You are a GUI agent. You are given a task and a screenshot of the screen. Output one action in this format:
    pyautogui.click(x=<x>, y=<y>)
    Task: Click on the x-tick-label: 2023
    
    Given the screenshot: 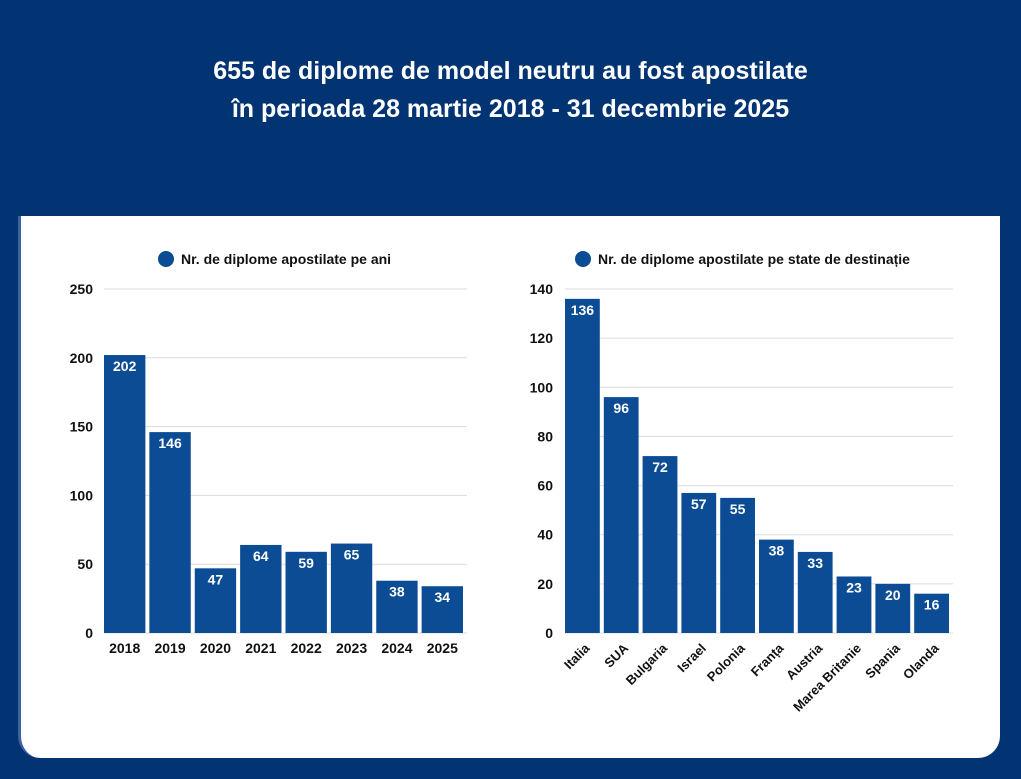 What is the action you would take?
    pyautogui.click(x=351, y=648)
    